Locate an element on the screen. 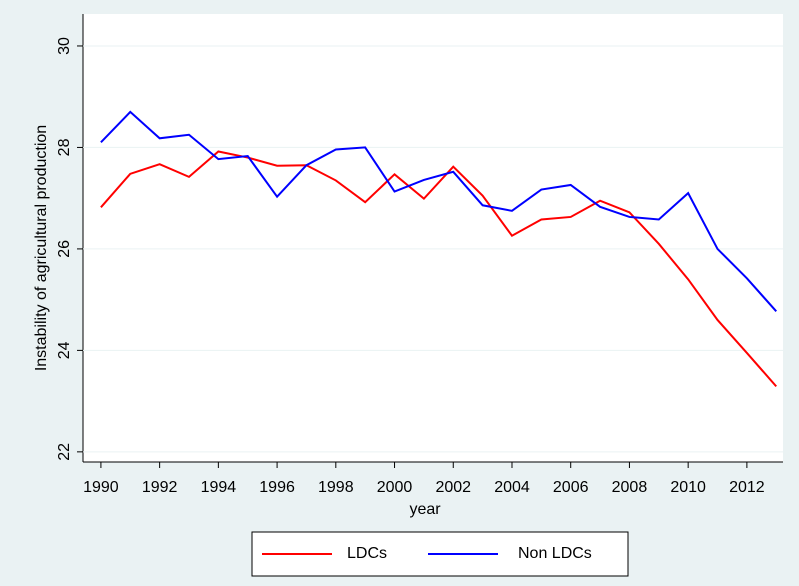 This screenshot has height=586, width=799. x-tick-label: 1994 is located at coordinates (219, 487).